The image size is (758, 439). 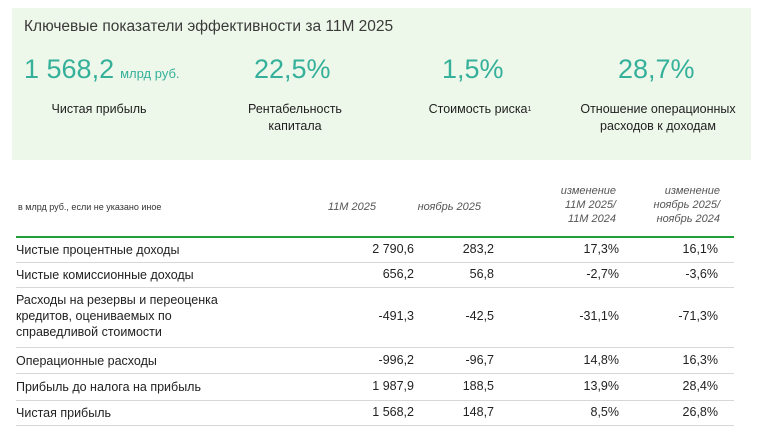 What do you see at coordinates (480, 316) in the screenshot?
I see `cell-november-2025: -42,5` at bounding box center [480, 316].